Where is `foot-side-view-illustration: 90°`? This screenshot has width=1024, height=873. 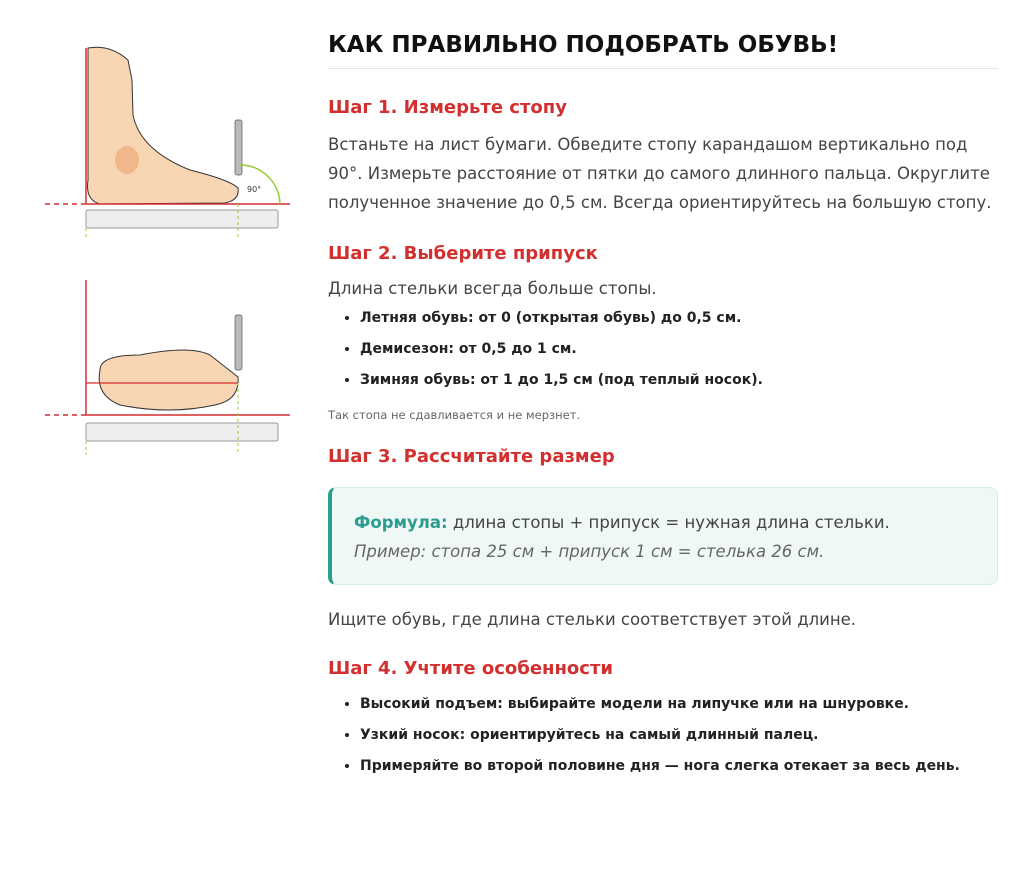 foot-side-view-illustration: 90° is located at coordinates (167, 143).